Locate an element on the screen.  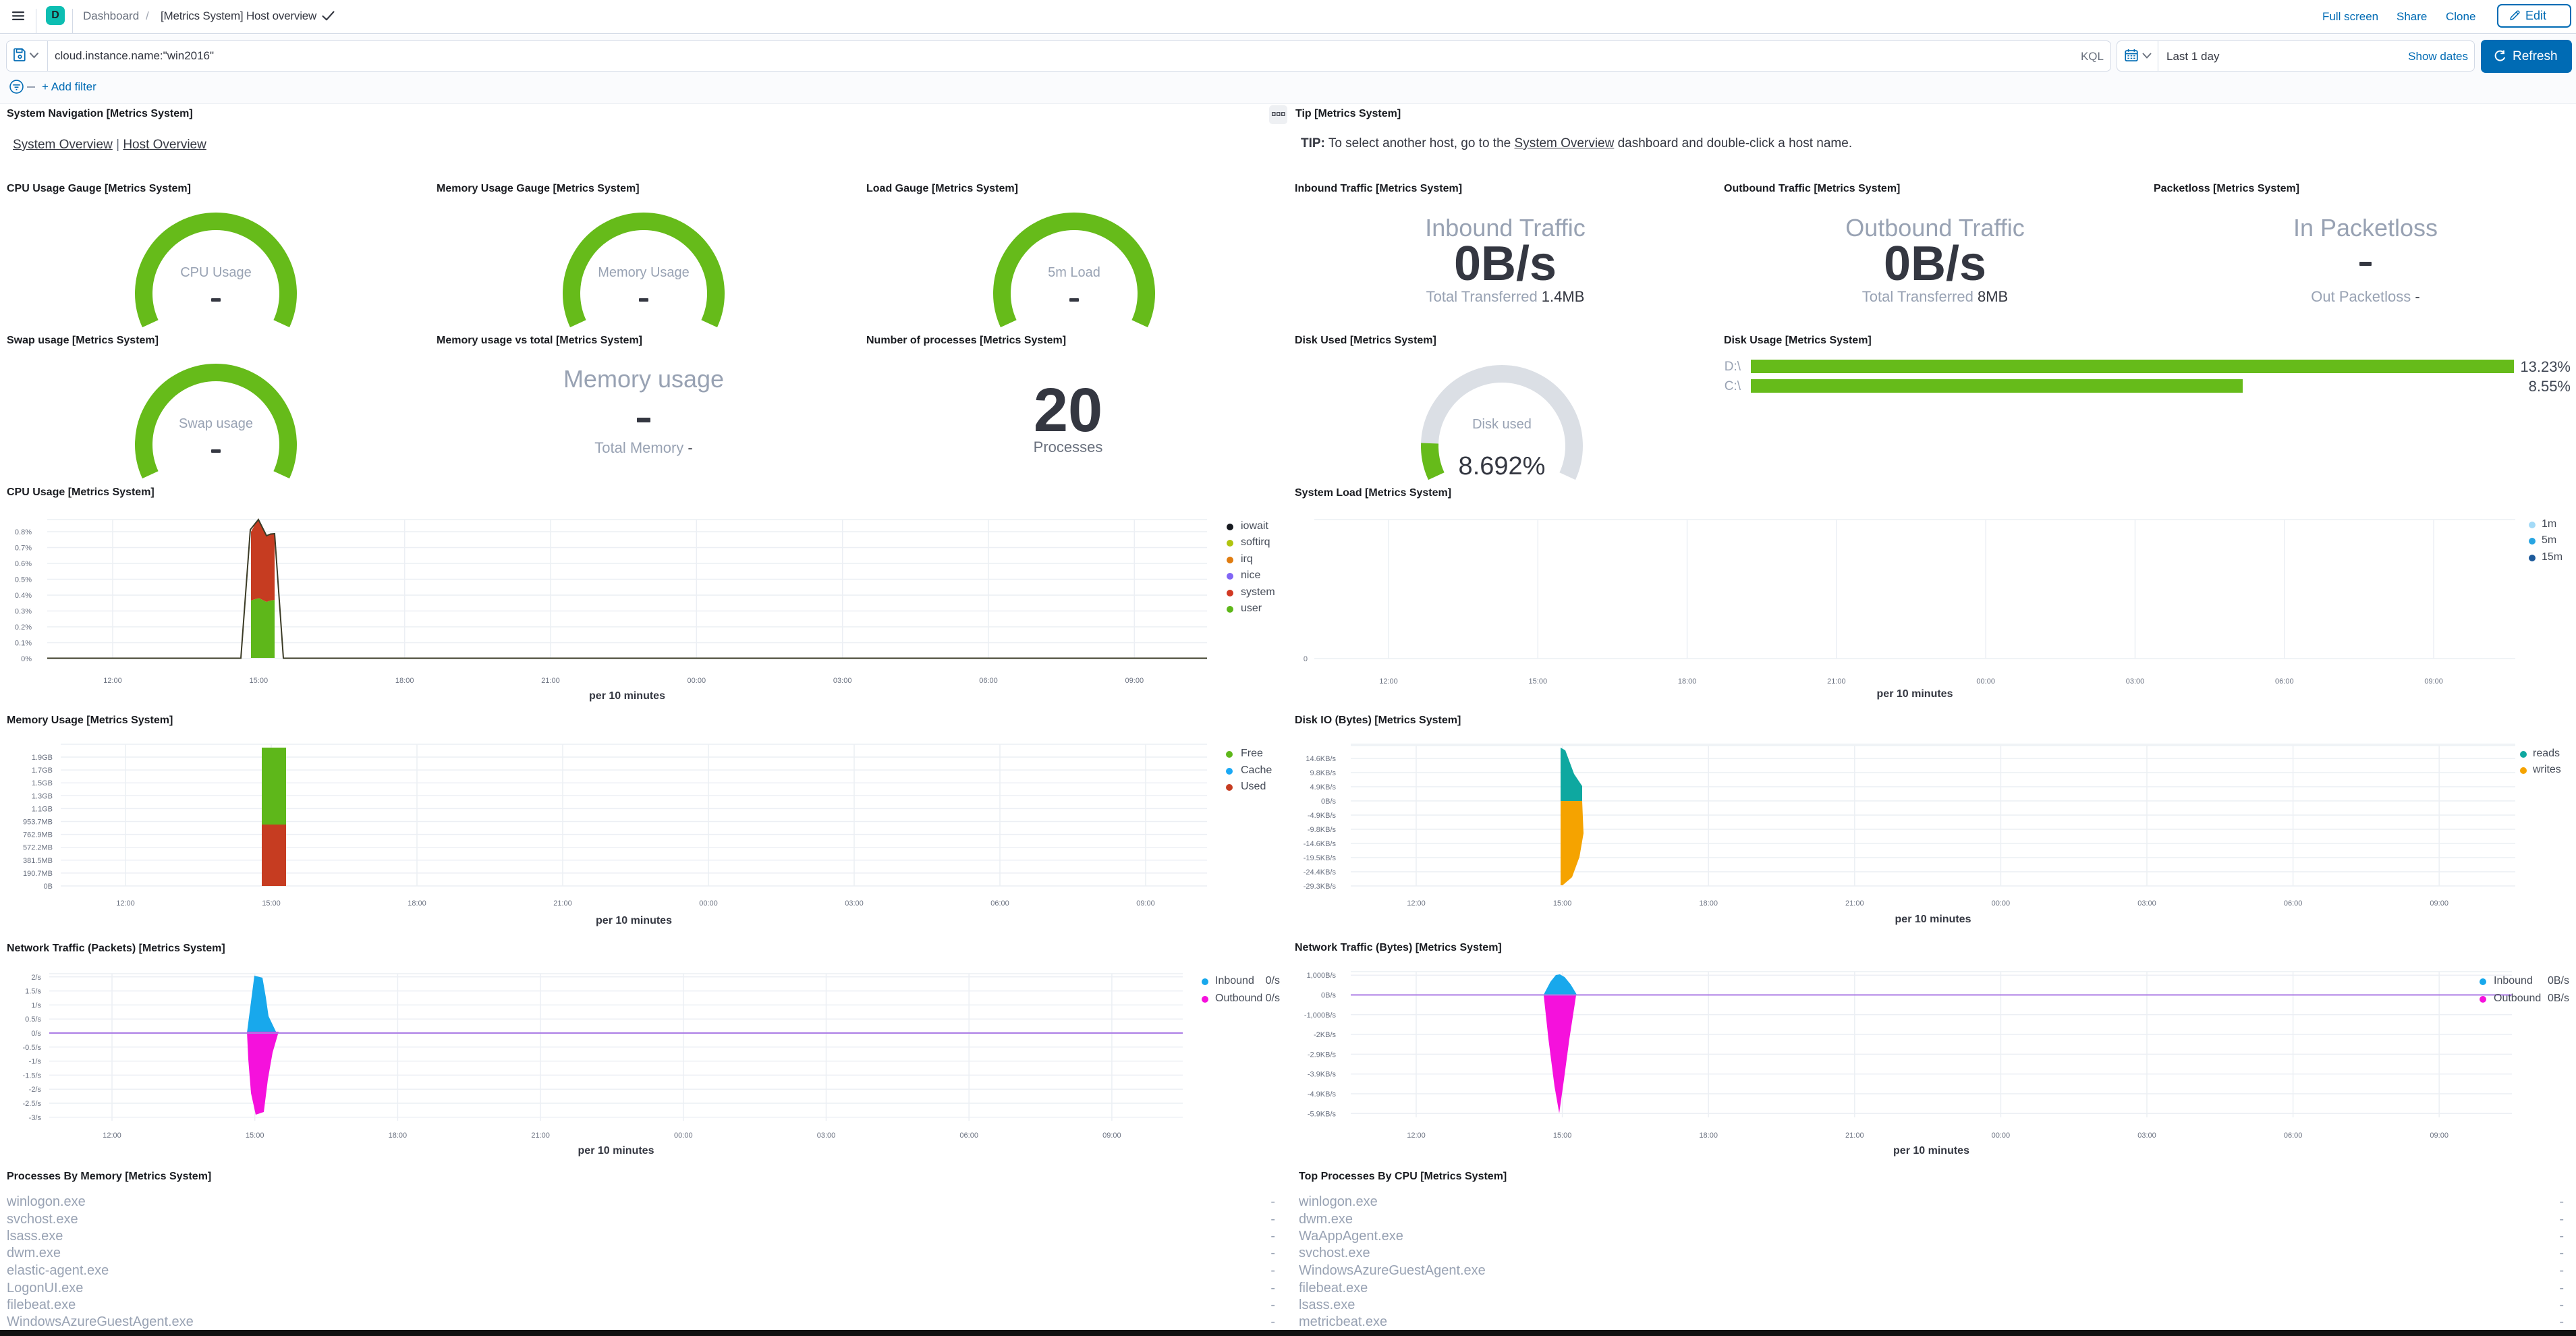
svg-text: 0.7% is located at coordinates (23, 549).